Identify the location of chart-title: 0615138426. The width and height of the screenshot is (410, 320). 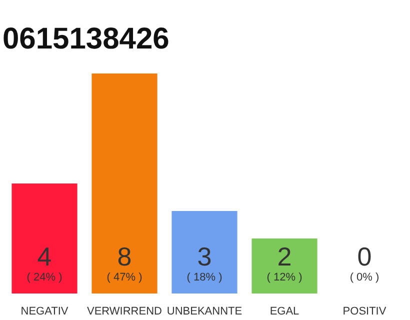
(86, 39).